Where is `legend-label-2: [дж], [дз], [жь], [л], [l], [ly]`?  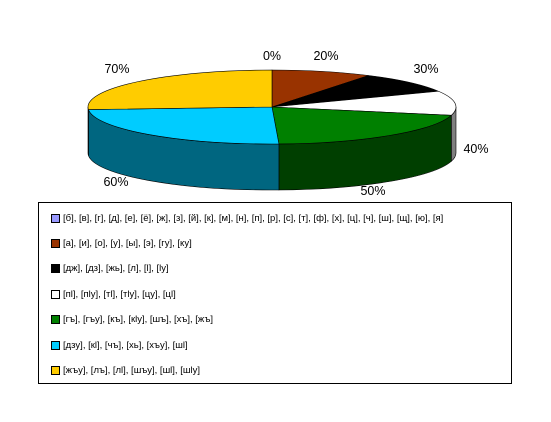 legend-label-2: [дж], [дз], [жь], [л], [l], [ly] is located at coordinates (116, 269).